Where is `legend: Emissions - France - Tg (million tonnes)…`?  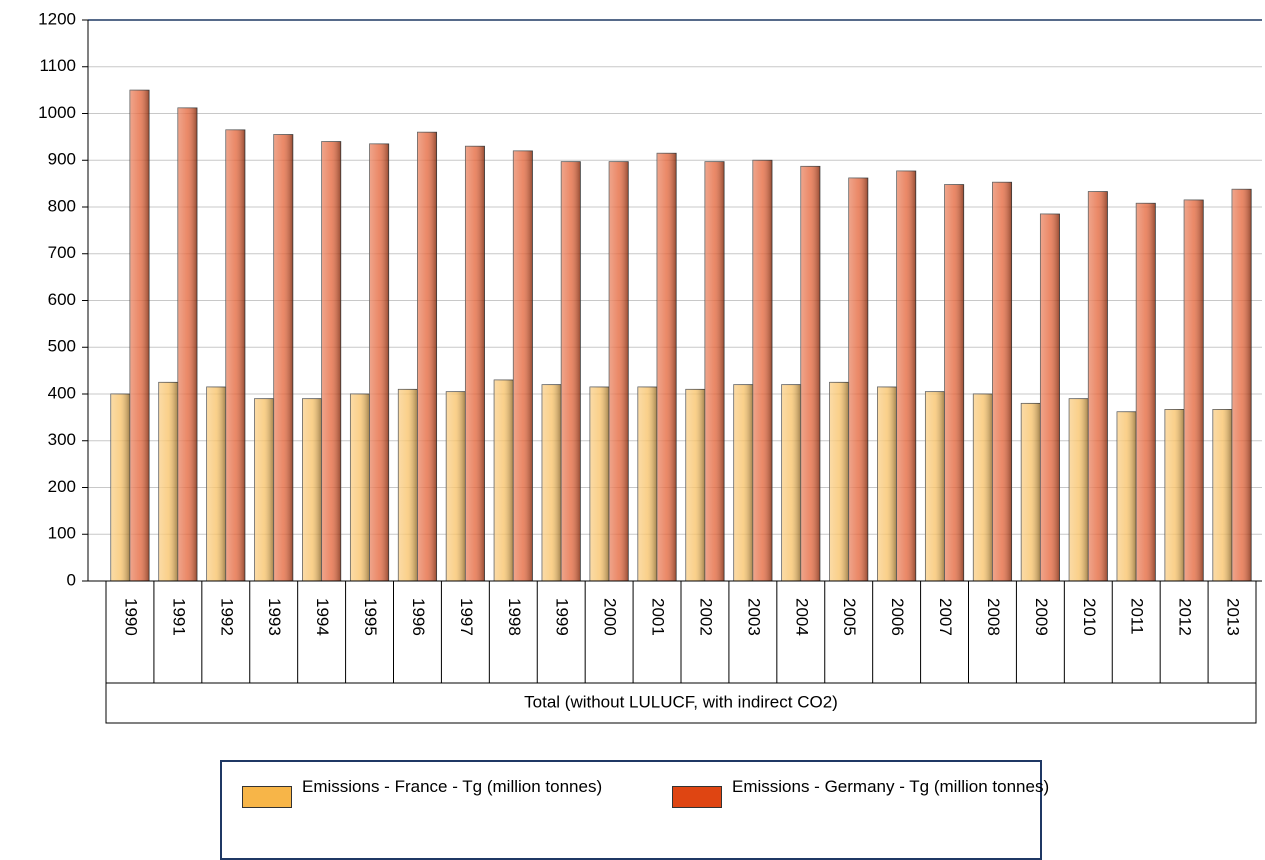
legend: Emissions - France - Tg (million tonnes)… is located at coordinates (634, 810).